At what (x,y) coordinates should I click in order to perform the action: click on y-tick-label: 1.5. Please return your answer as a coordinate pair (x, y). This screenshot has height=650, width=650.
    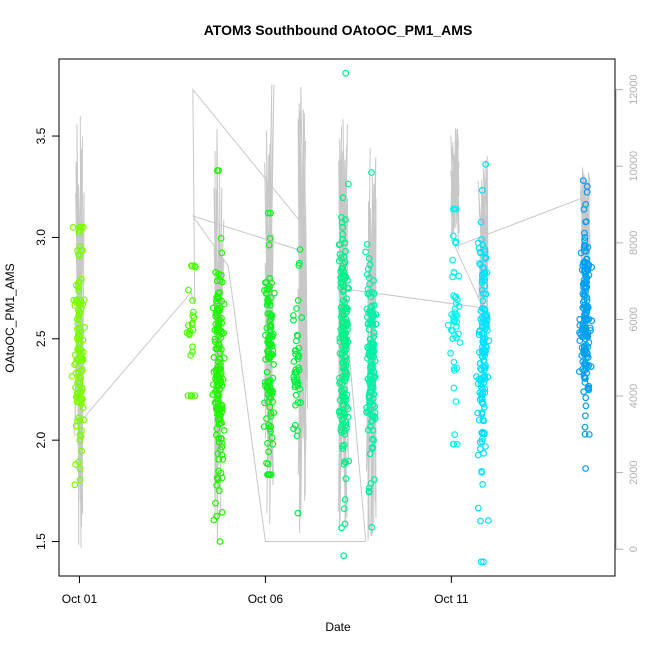
    Looking at the image, I should click on (41, 541).